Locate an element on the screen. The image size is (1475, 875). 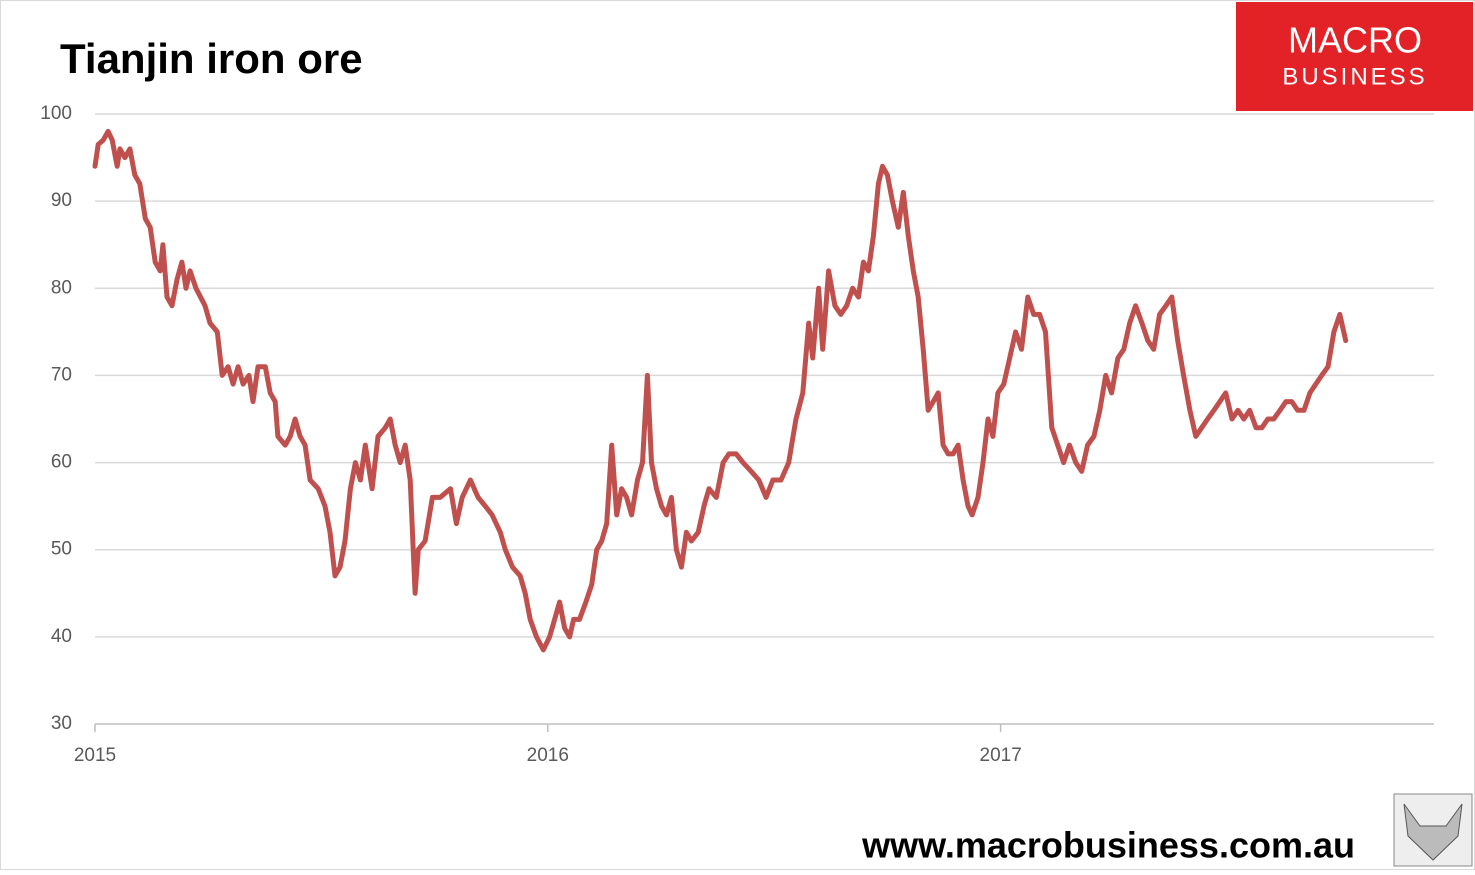
y-tick-label: 100 is located at coordinates (56, 113).